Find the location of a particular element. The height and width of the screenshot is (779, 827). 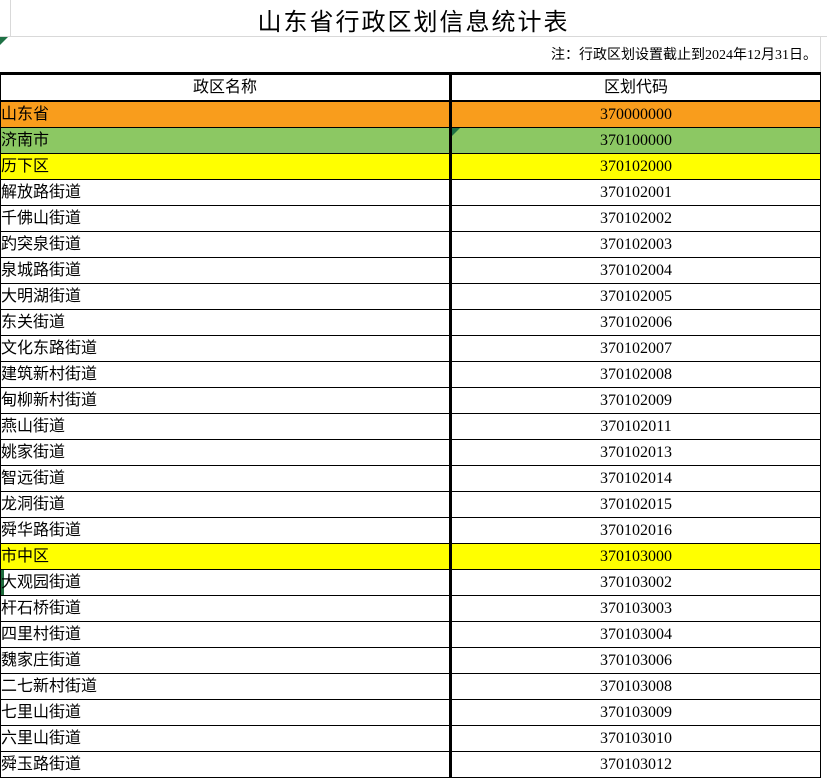

region-code-cell: 370102002 is located at coordinates (635, 218).